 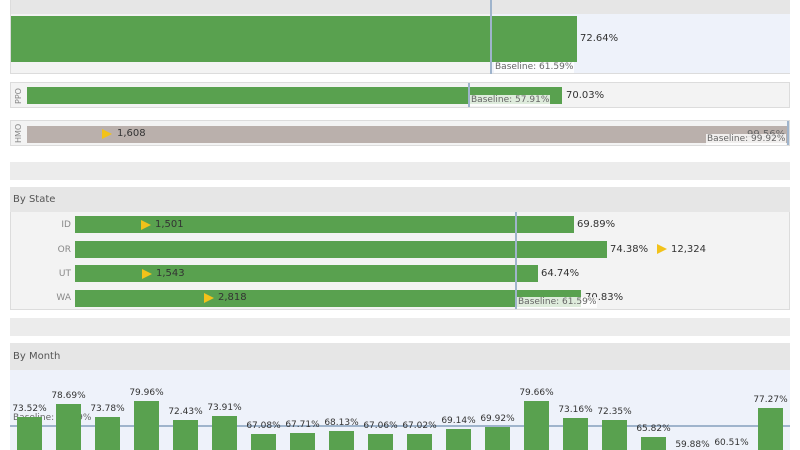 What do you see at coordinates (66, 225) in the screenshot?
I see `state-label-id: ID` at bounding box center [66, 225].